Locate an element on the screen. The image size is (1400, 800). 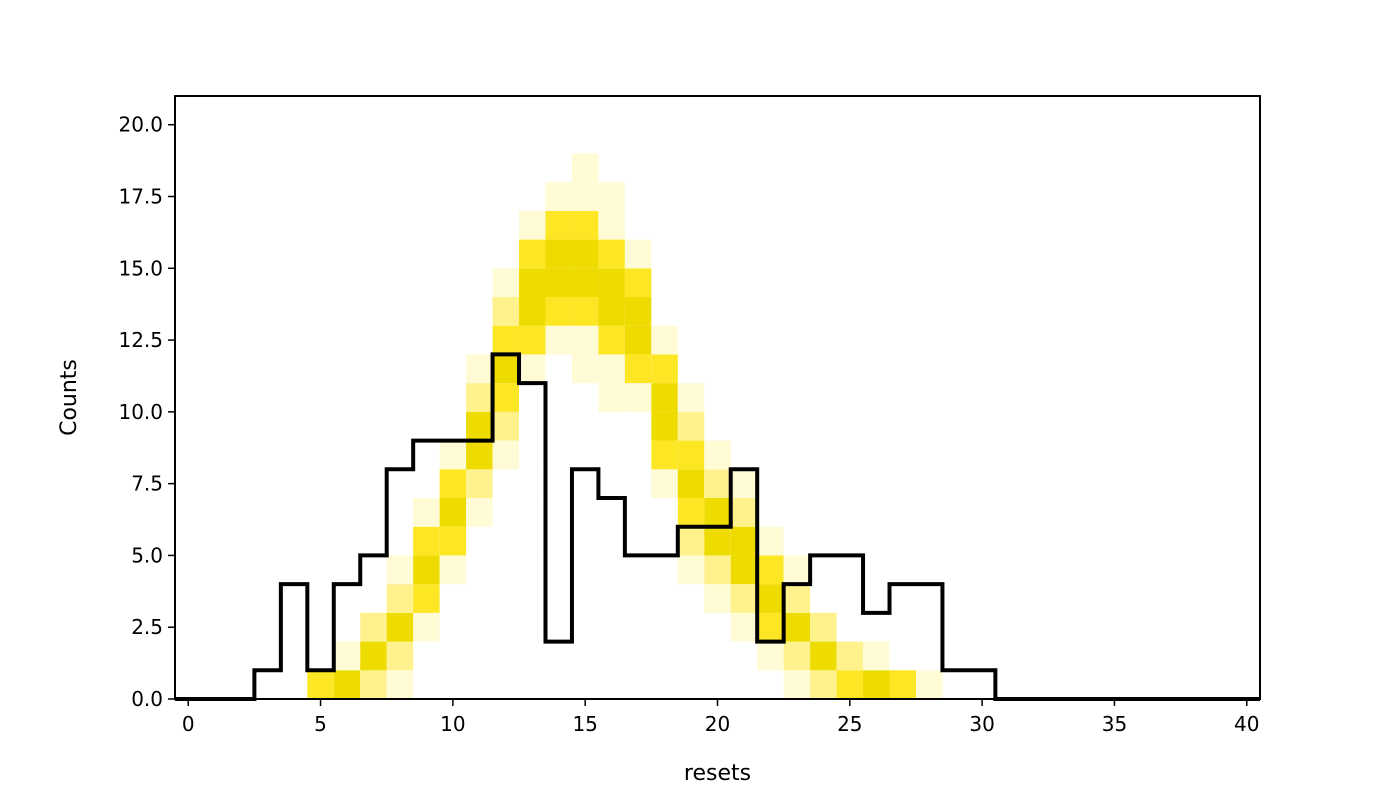
y-tick-label: 7.5 is located at coordinates (147, 484).